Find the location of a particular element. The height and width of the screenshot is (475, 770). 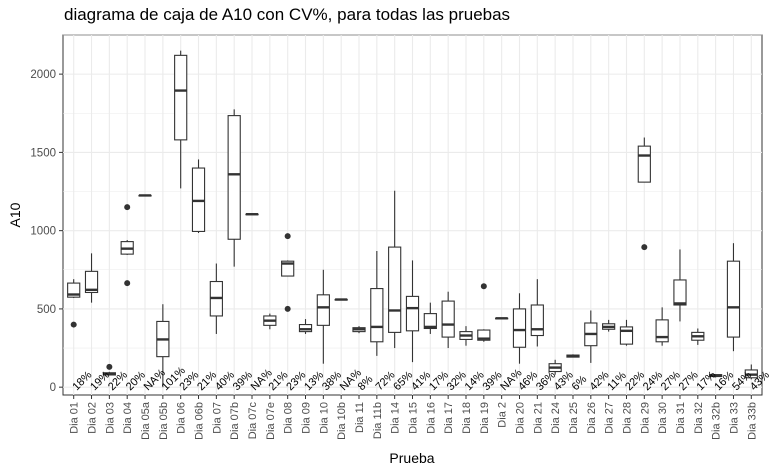

x-tick-label: Dia 33 is located at coordinates (734, 418).